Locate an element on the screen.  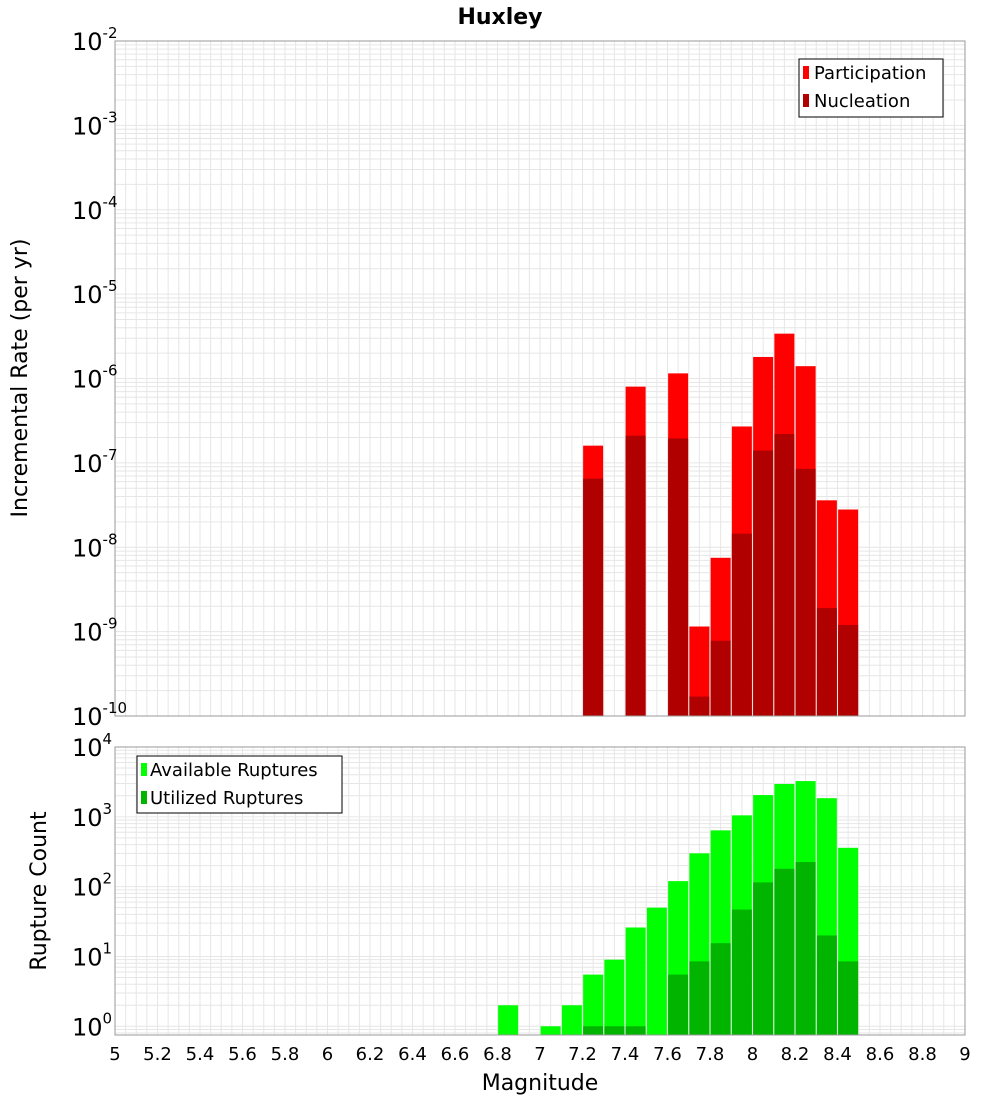
x-tick-label: 7.2 is located at coordinates (582, 1054).